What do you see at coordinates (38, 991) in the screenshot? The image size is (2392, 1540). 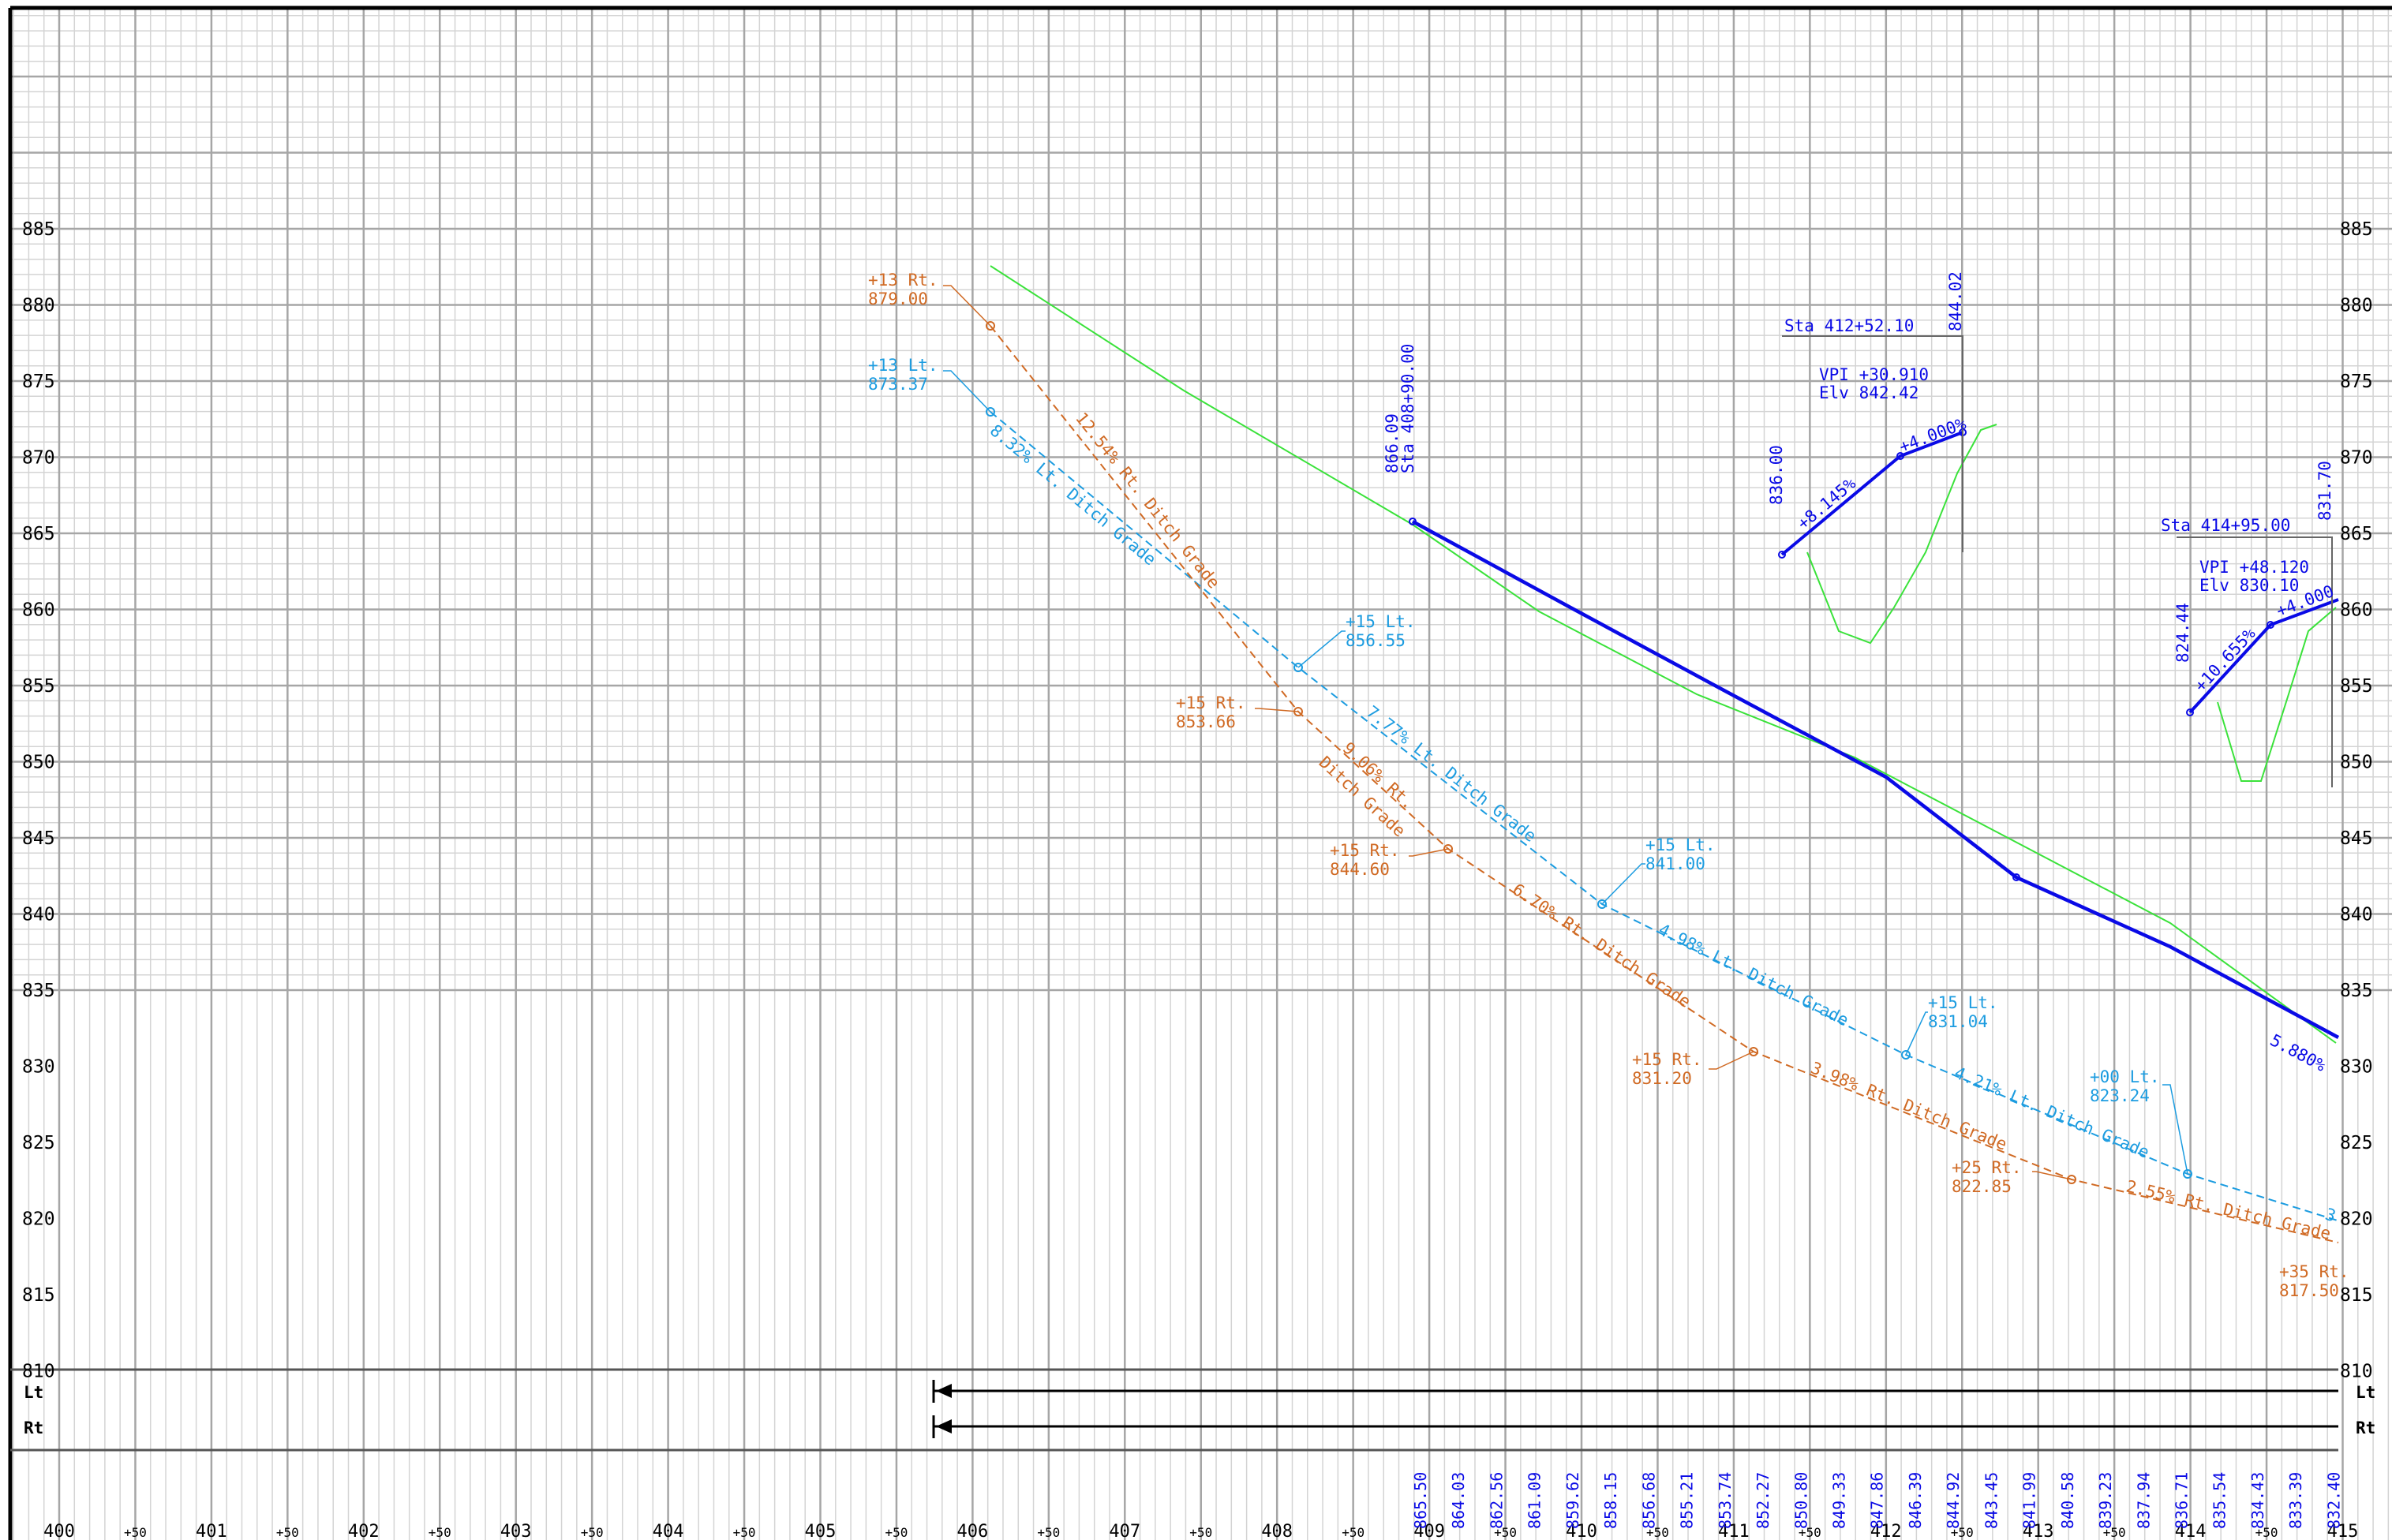 I see `elevation-label: 835` at bounding box center [38, 991].